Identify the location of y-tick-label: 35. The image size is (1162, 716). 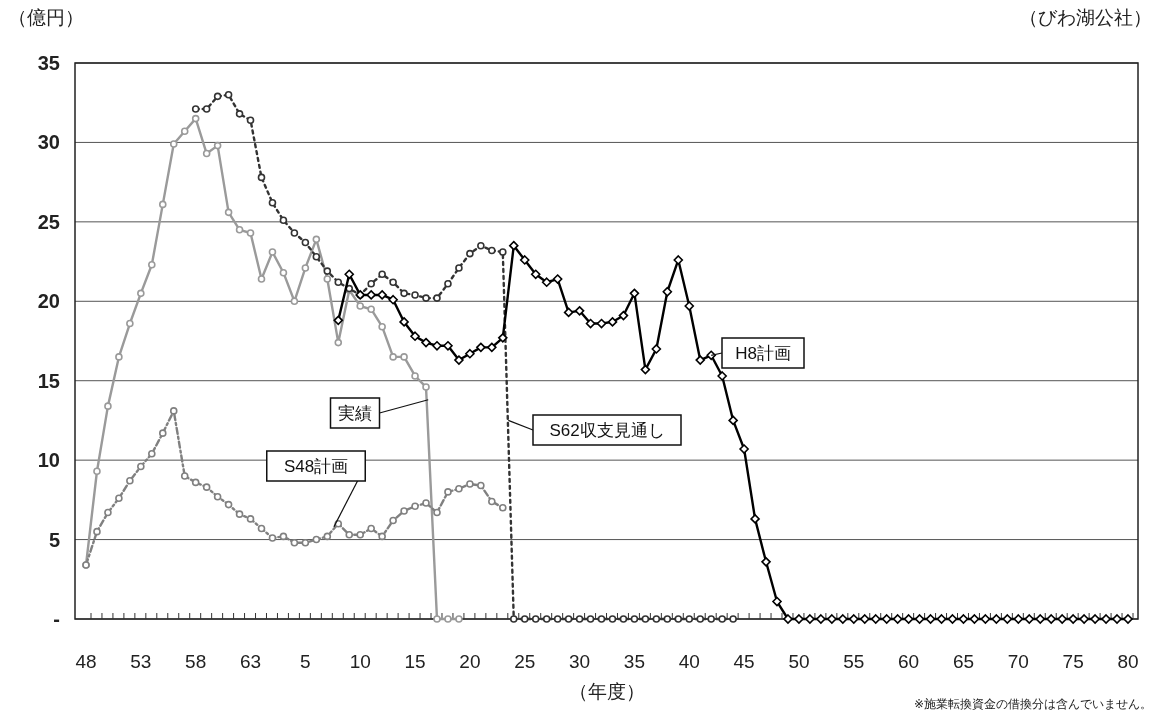
(48, 63).